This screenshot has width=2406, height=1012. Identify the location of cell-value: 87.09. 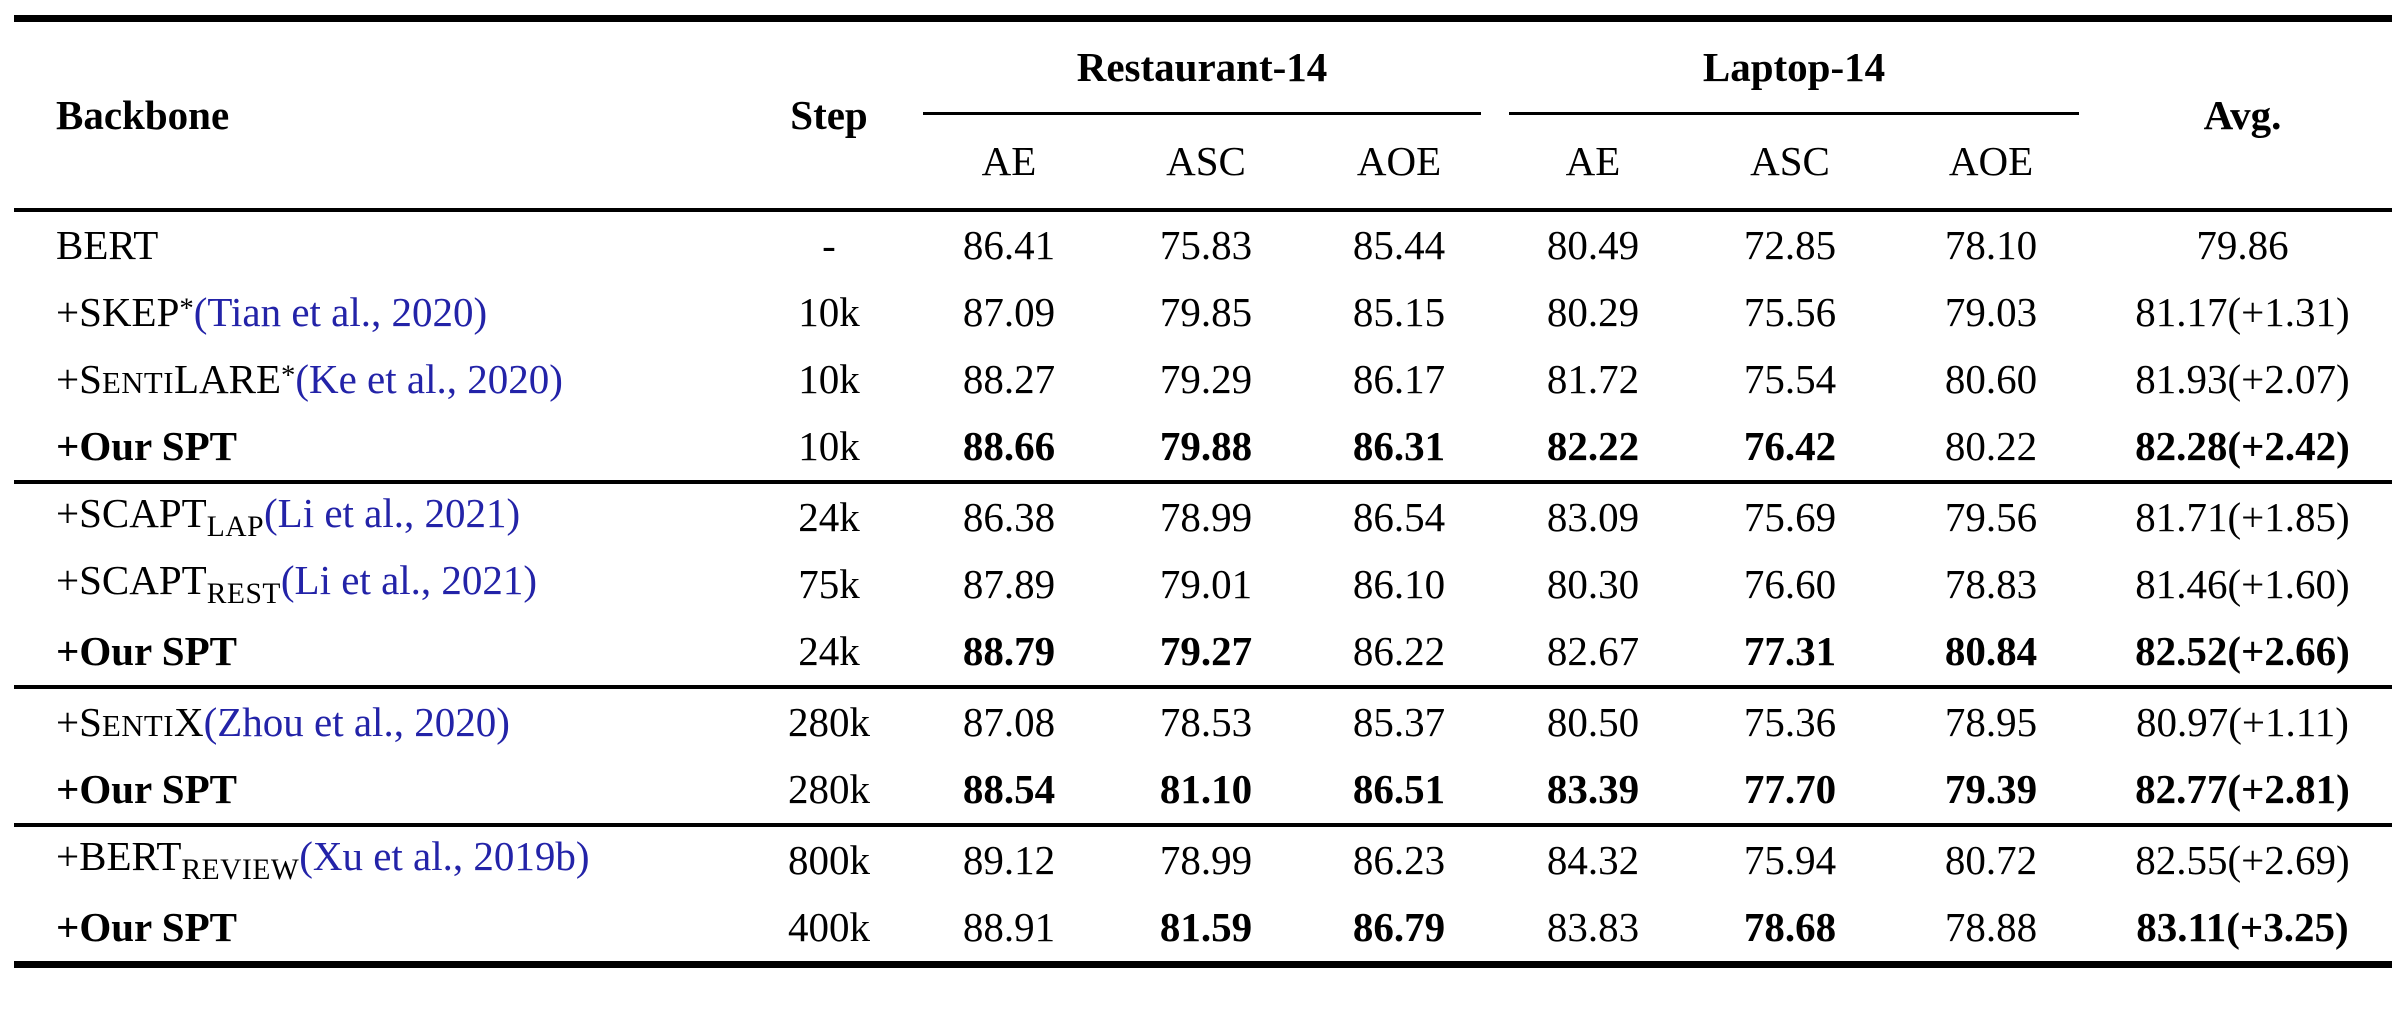
(1009, 312).